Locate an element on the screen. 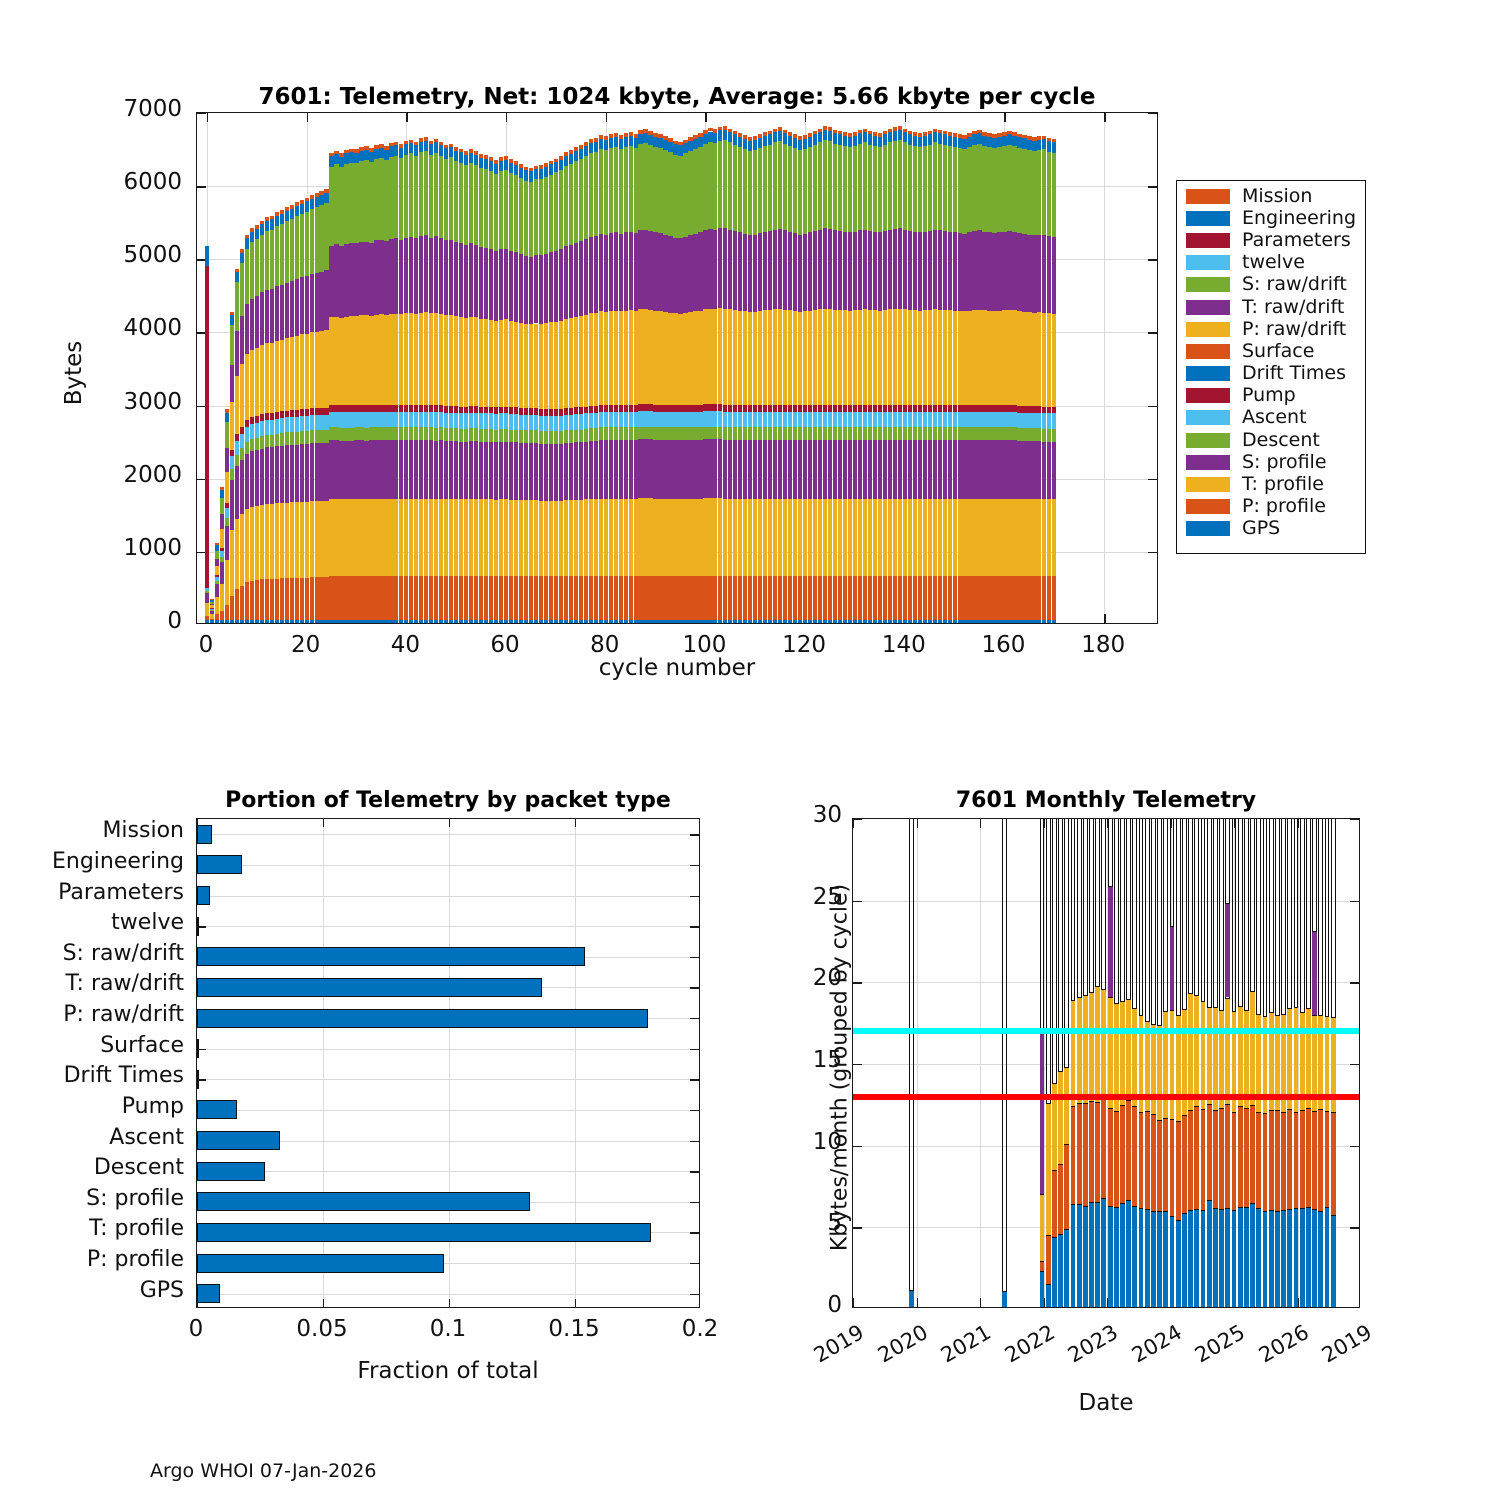 Image resolution: width=1500 pixels, height=1500 pixels. legend-item-10: Ascent is located at coordinates (1271, 418).